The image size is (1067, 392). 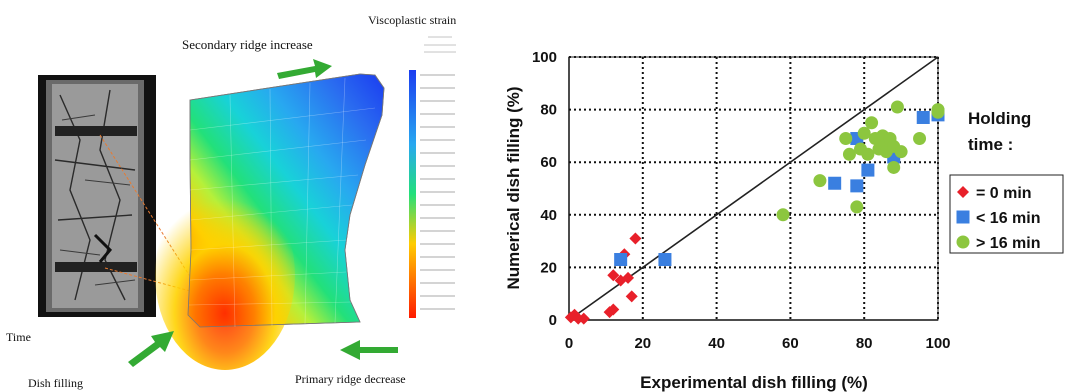 What do you see at coordinates (544, 57) in the screenshot?
I see `y-tick-label: 100` at bounding box center [544, 57].